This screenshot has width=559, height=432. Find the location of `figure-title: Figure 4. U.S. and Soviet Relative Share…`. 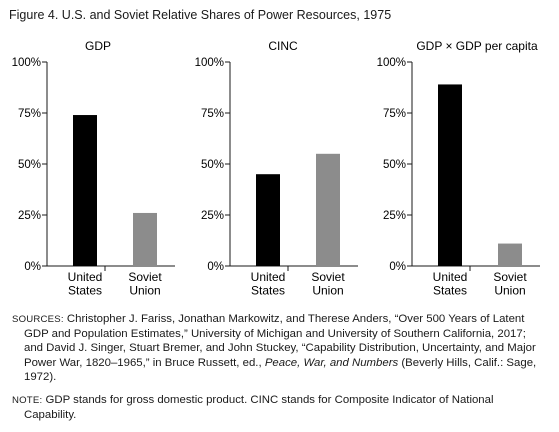

figure-title: Figure 4. U.S. and Soviet Relative Share… is located at coordinates (200, 15).